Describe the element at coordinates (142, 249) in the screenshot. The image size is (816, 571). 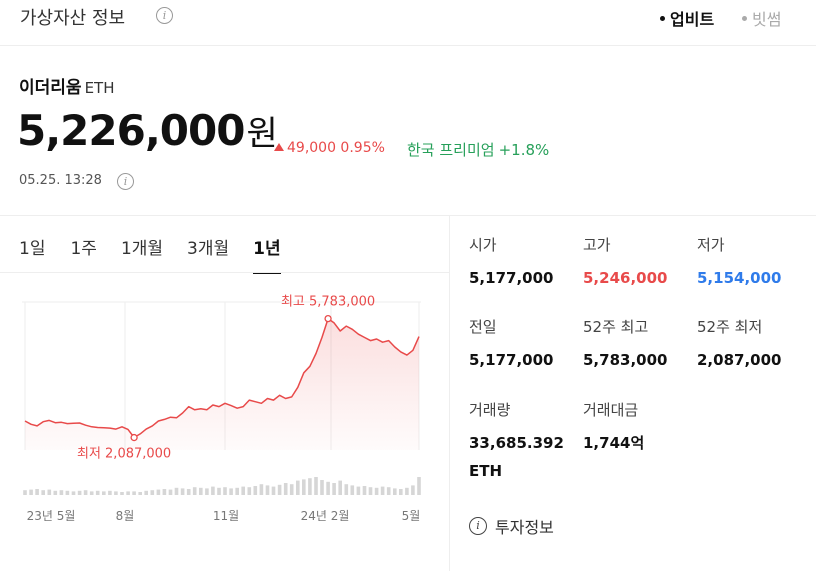
I see `tab-1m: 1개월` at that location.